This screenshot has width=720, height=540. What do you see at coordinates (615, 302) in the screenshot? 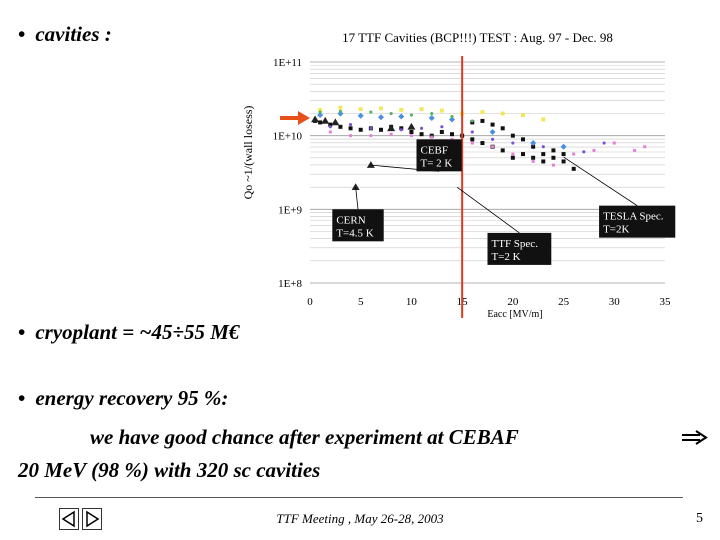
I see `x-tick-label: 30` at bounding box center [615, 302].